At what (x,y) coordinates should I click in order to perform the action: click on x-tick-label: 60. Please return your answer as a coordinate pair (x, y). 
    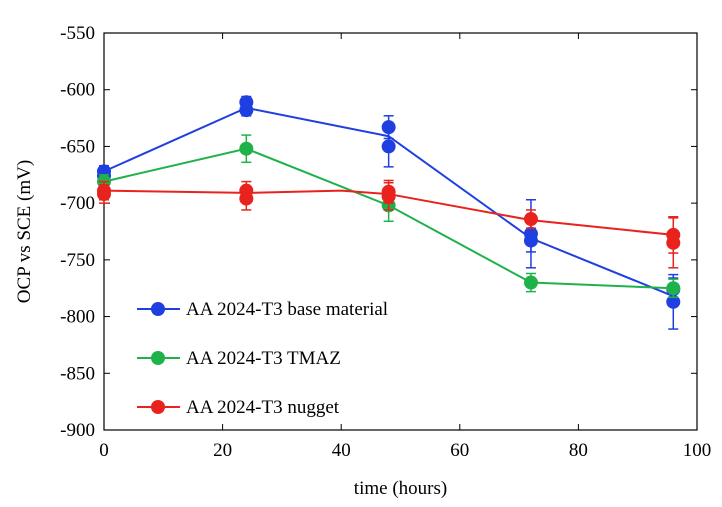
    Looking at the image, I should click on (459, 450).